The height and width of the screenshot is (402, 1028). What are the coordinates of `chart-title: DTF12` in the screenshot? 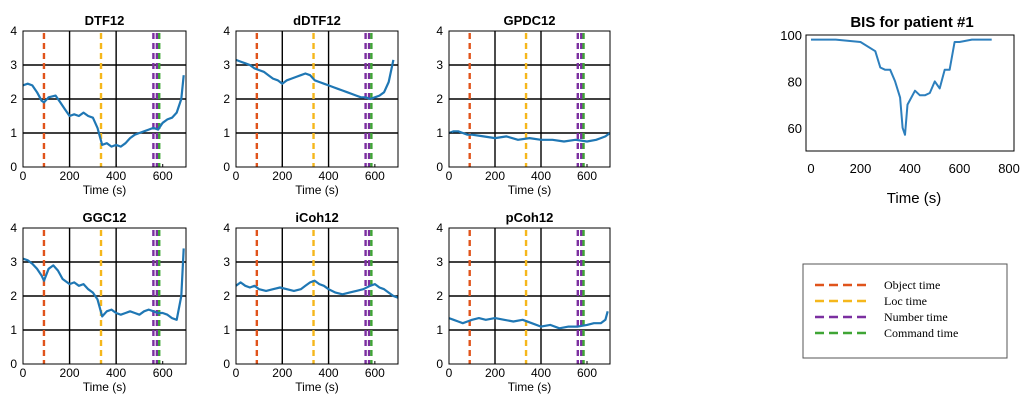 It's located at (105, 20).